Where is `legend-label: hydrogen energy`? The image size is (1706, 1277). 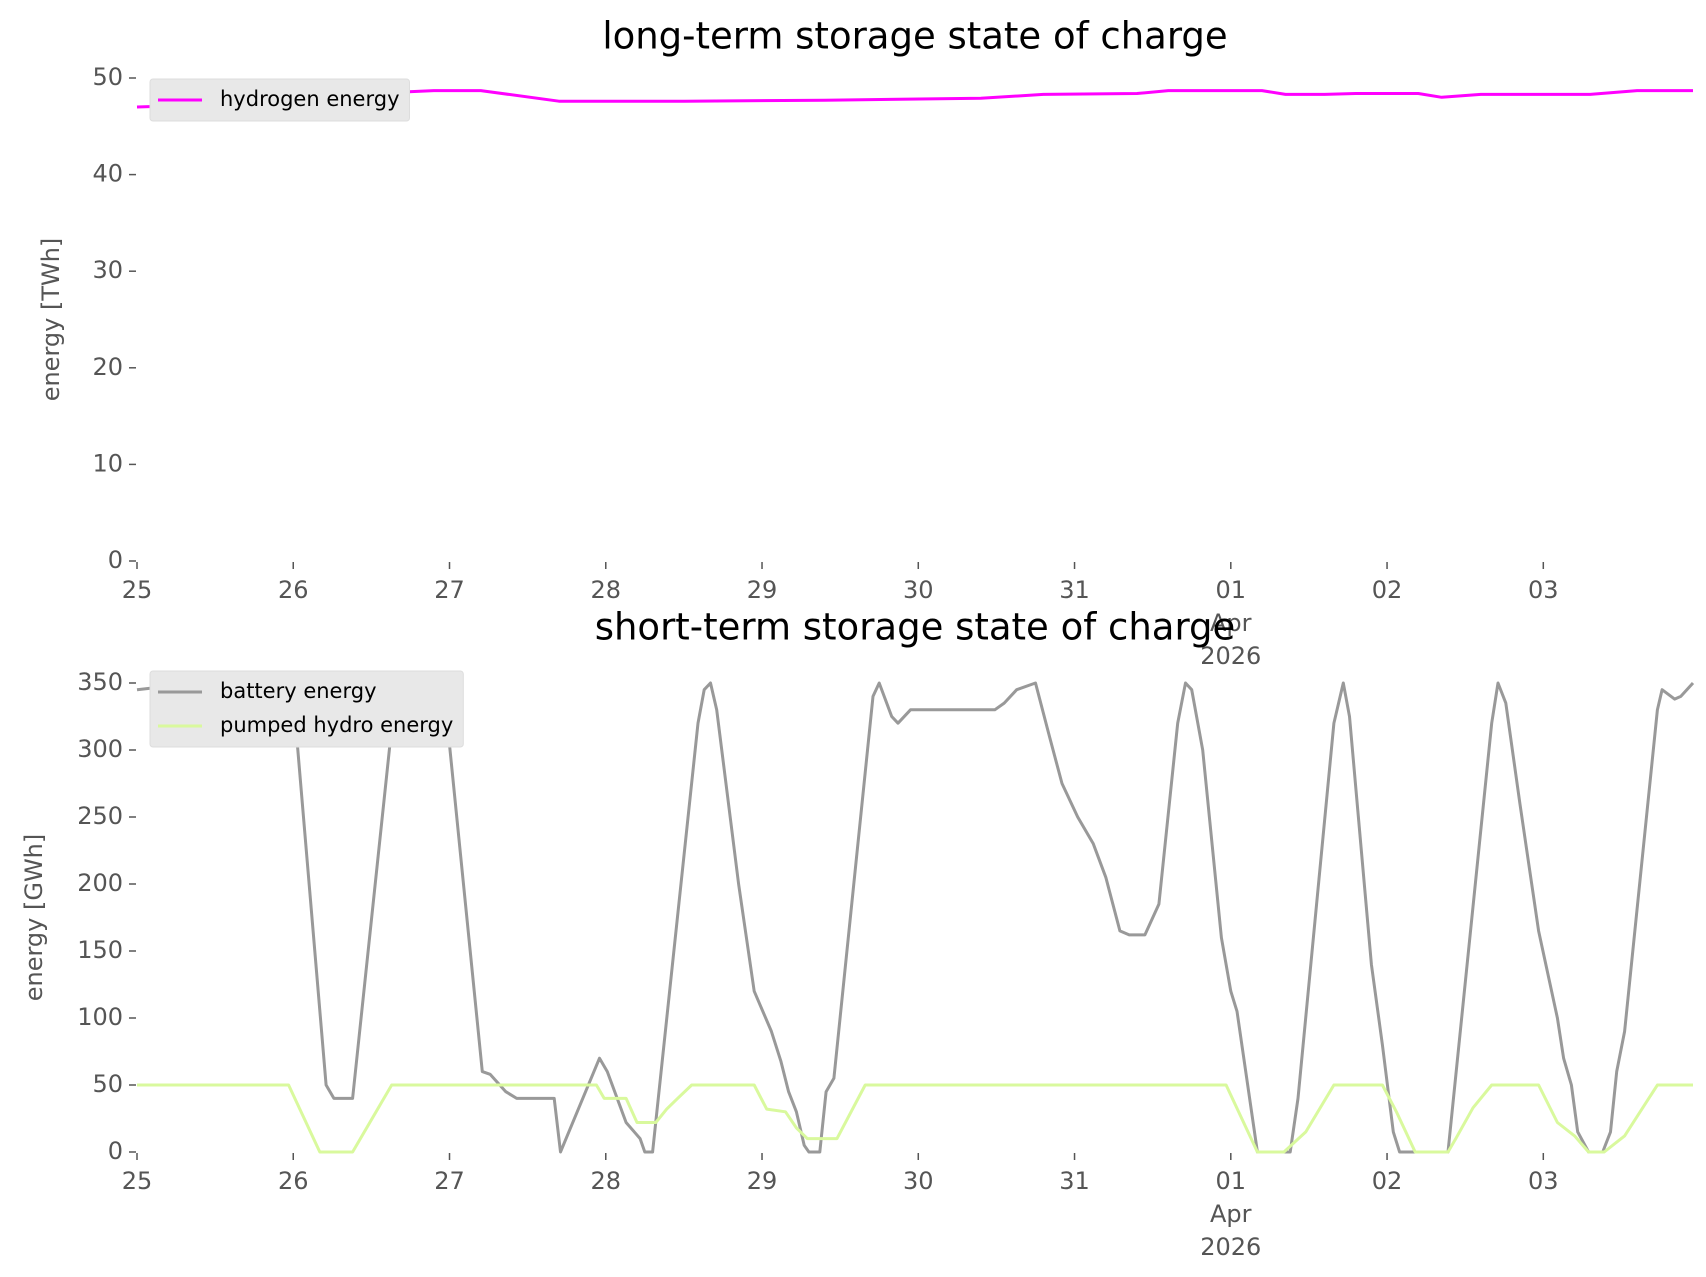
legend-label: hydrogen energy is located at coordinates (310, 99).